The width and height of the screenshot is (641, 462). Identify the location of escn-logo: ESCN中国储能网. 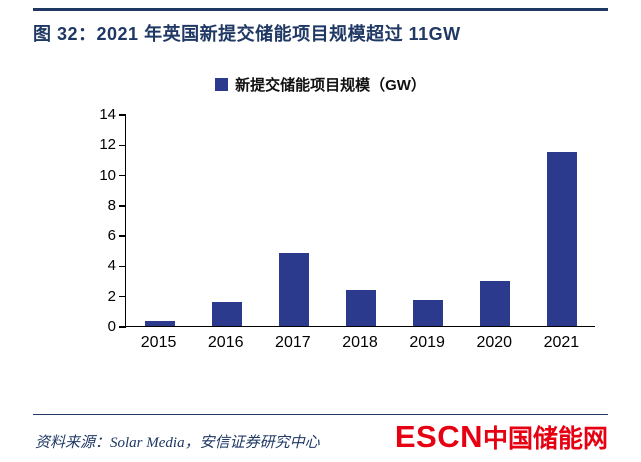
(501, 436).